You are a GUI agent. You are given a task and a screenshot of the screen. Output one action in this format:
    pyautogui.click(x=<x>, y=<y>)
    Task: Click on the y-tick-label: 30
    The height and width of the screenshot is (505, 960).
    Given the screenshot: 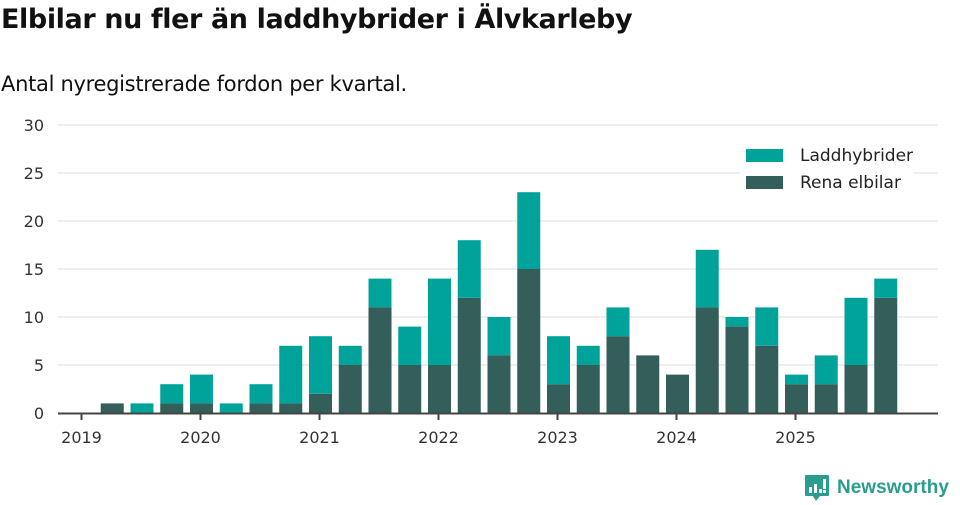 What is the action you would take?
    pyautogui.click(x=34, y=125)
    